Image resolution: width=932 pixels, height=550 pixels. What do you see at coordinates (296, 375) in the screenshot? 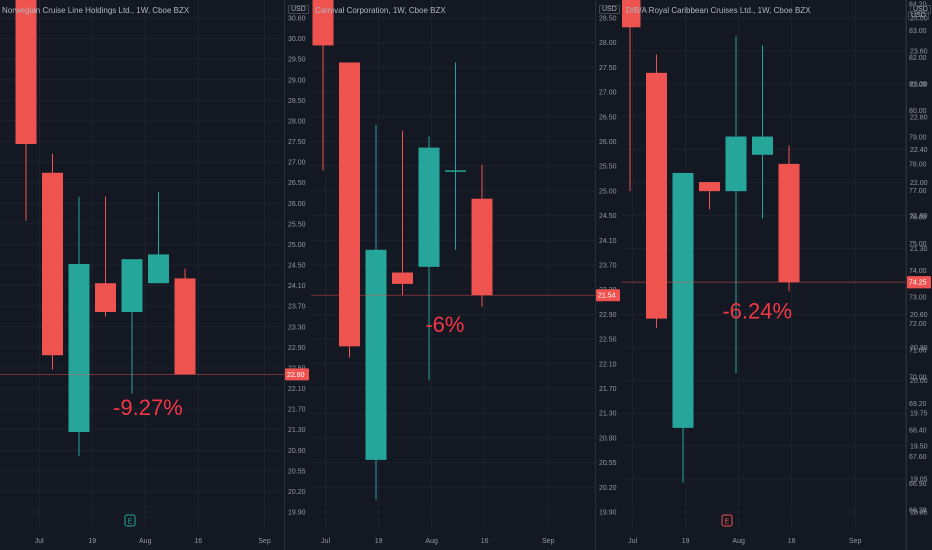
I see `last-price-label: 22.80` at bounding box center [296, 375].